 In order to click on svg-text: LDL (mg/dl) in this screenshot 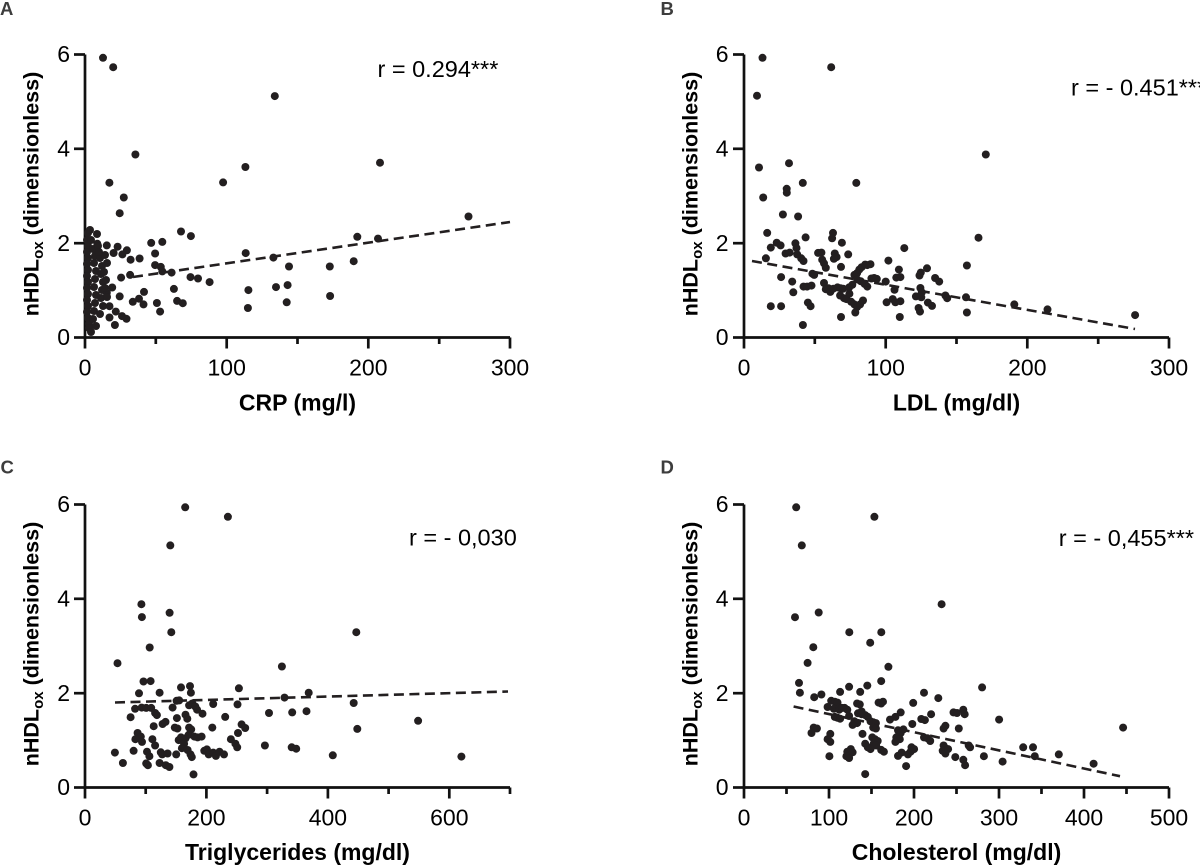, I will do `click(956, 403)`.